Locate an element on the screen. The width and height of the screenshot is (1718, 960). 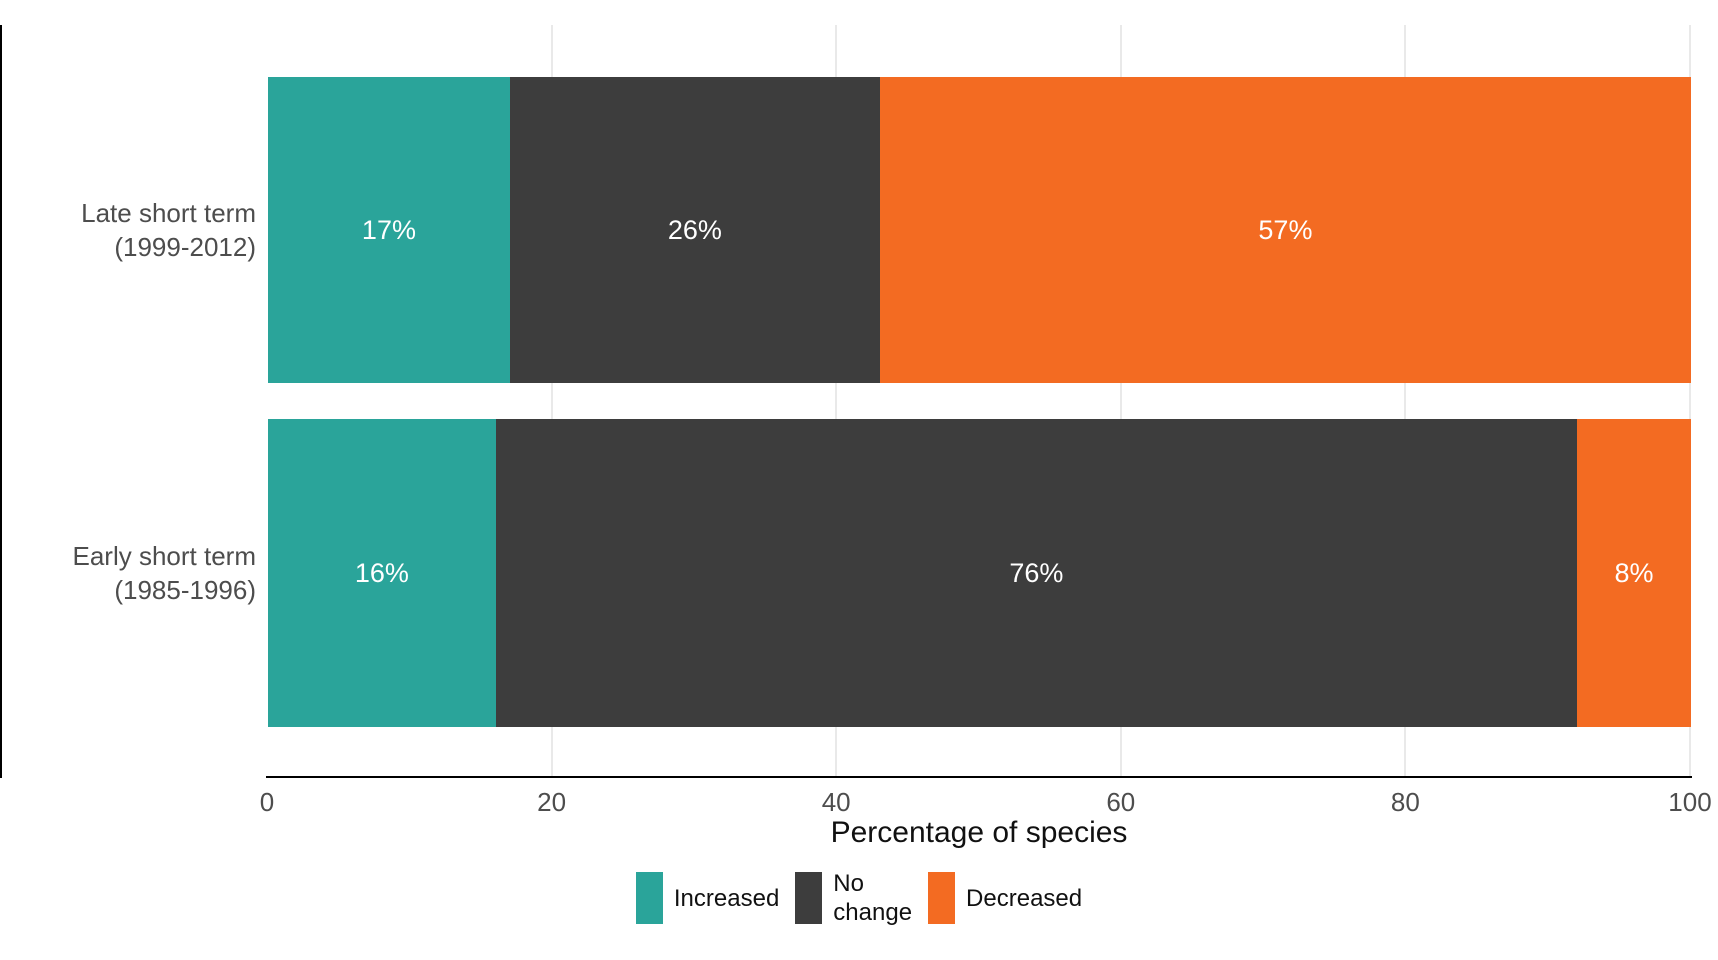
bar-segment: 26% is located at coordinates (694, 230).